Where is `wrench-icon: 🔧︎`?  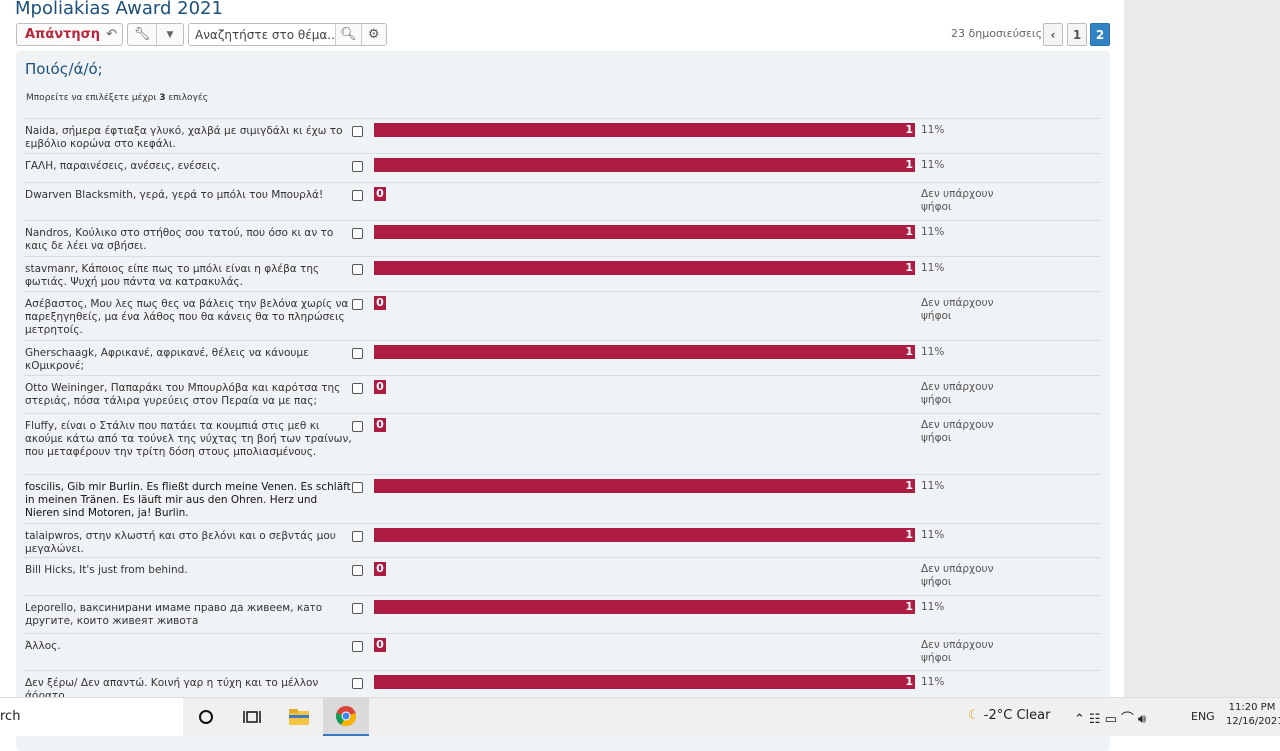
wrench-icon: 🔧︎ is located at coordinates (142, 34).